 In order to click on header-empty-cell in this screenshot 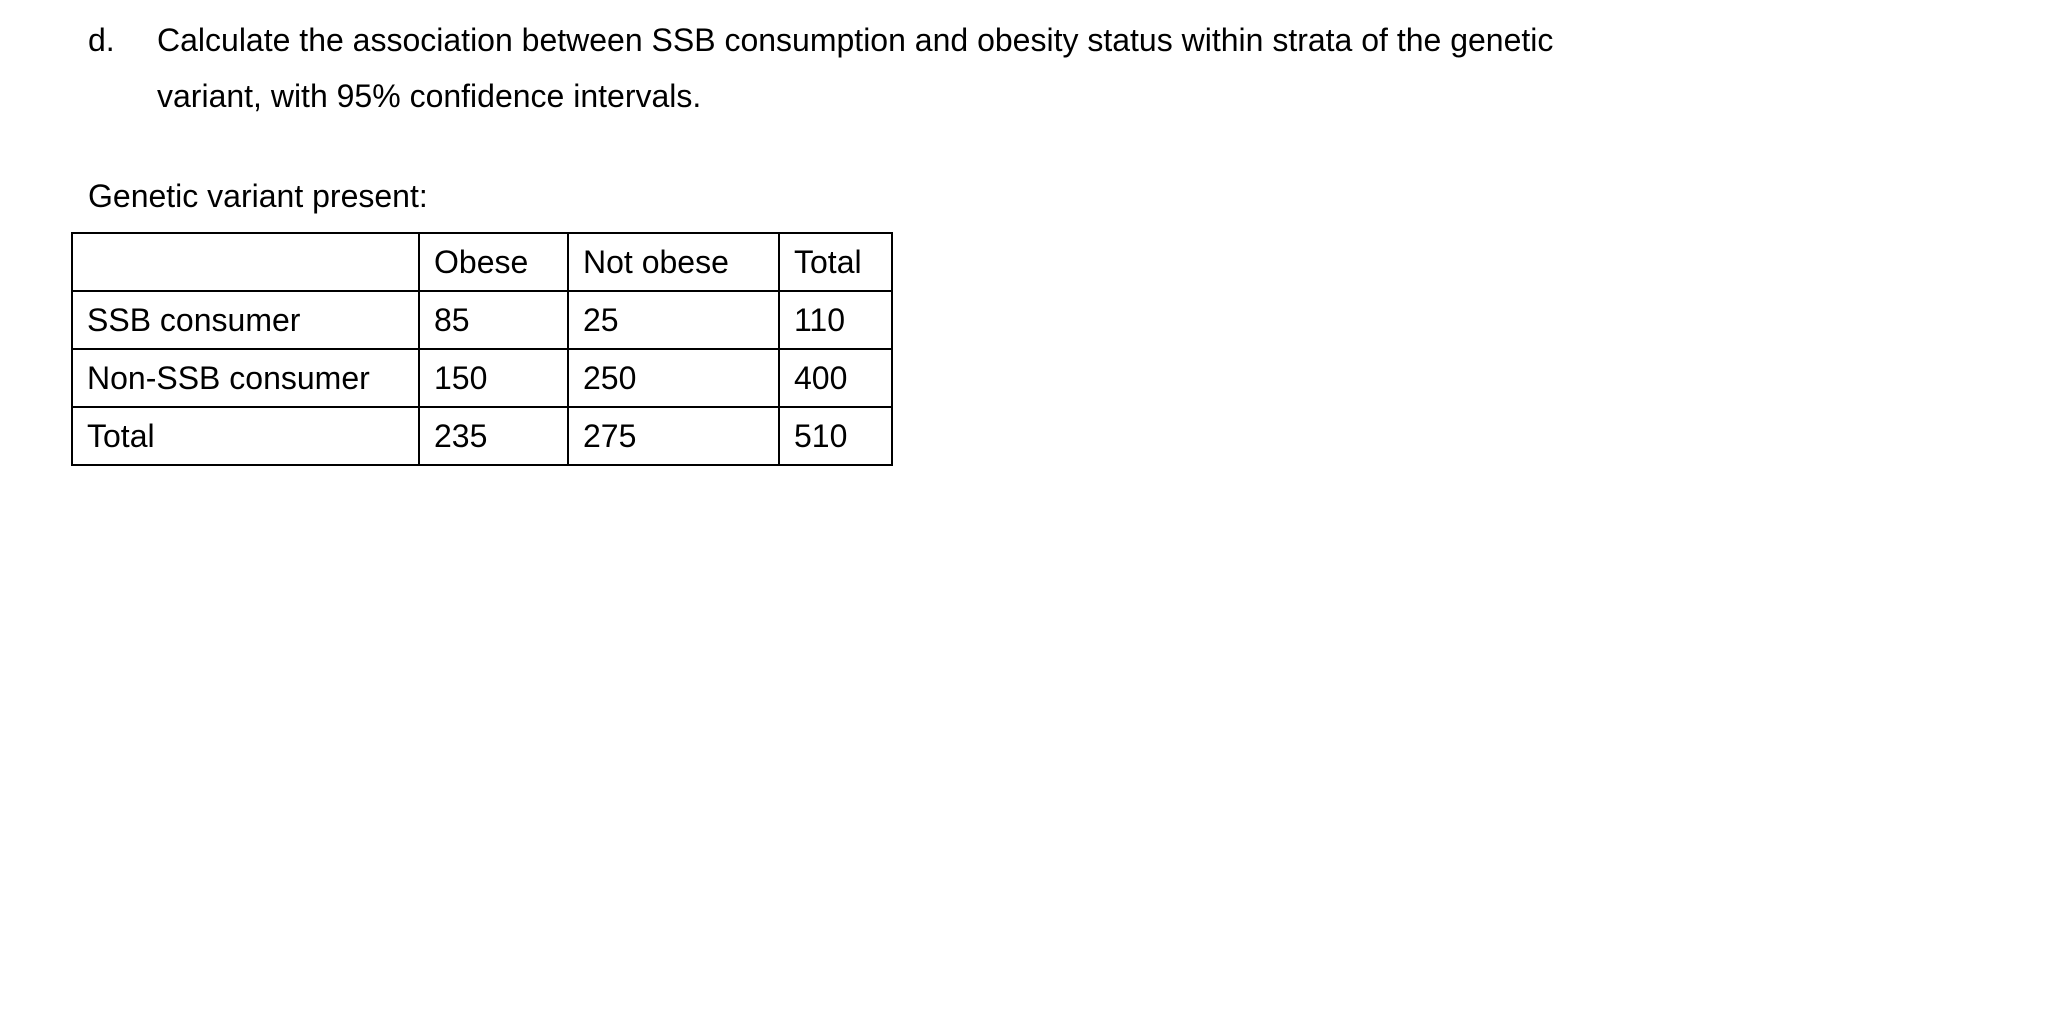, I will do `click(245, 262)`.